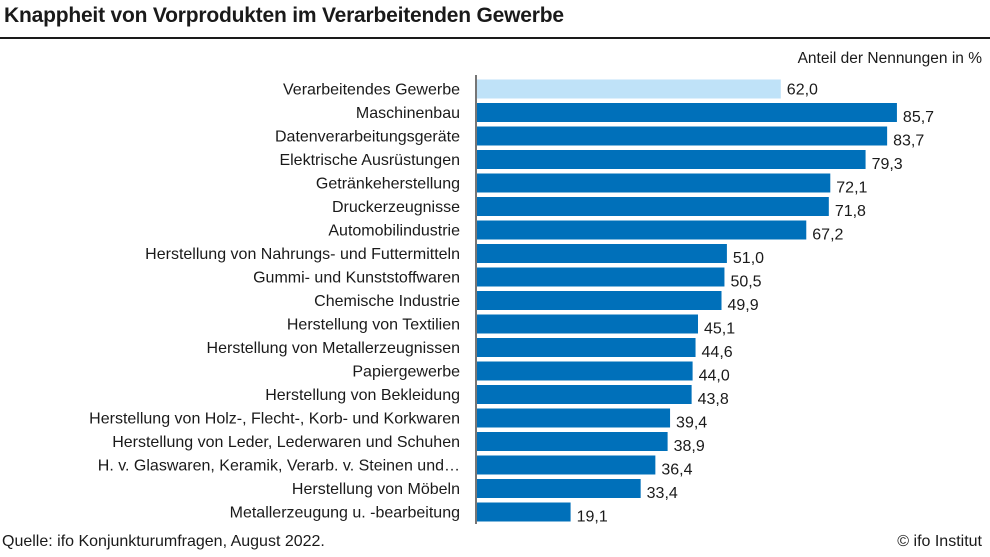 This screenshot has height=557, width=990. What do you see at coordinates (396, 207) in the screenshot?
I see `category-label: Druckerzeugnisse` at bounding box center [396, 207].